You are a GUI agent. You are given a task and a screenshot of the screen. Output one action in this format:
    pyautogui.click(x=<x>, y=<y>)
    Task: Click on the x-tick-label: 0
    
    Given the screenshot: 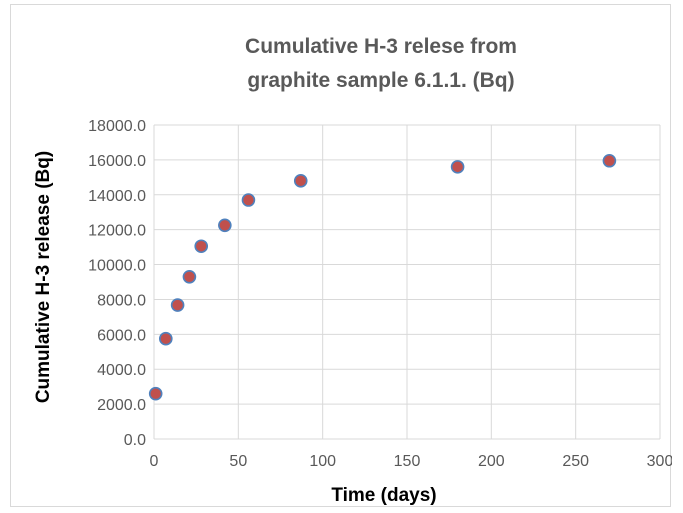 What is the action you would take?
    pyautogui.click(x=154, y=461)
    